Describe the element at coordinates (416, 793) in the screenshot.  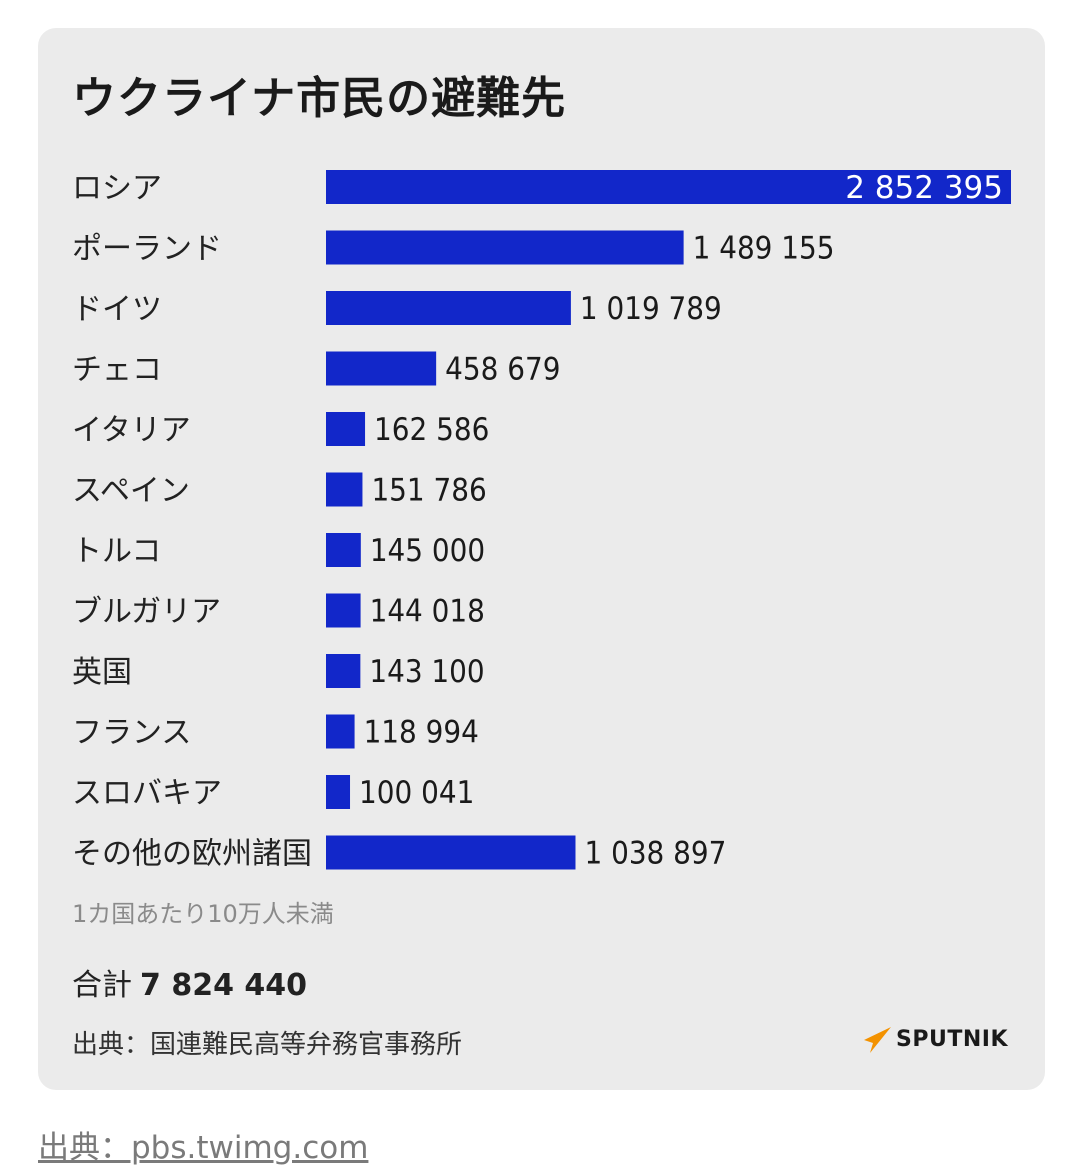
I see `value-label: 100 041` at that location.